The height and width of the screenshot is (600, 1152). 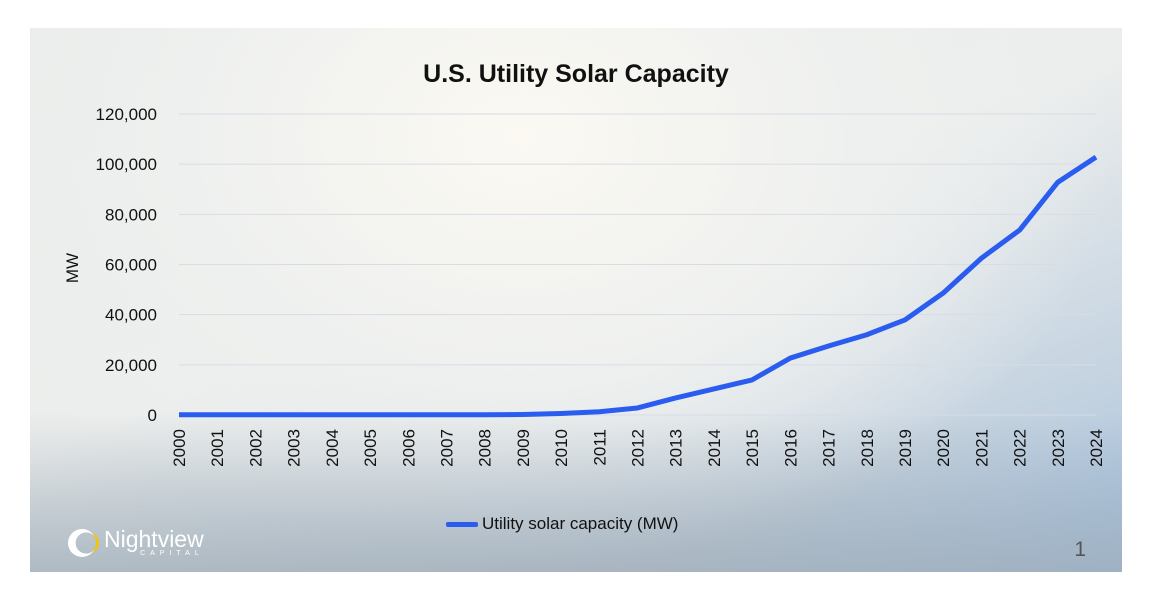 What do you see at coordinates (752, 448) in the screenshot?
I see `x-tick-label: 2015` at bounding box center [752, 448].